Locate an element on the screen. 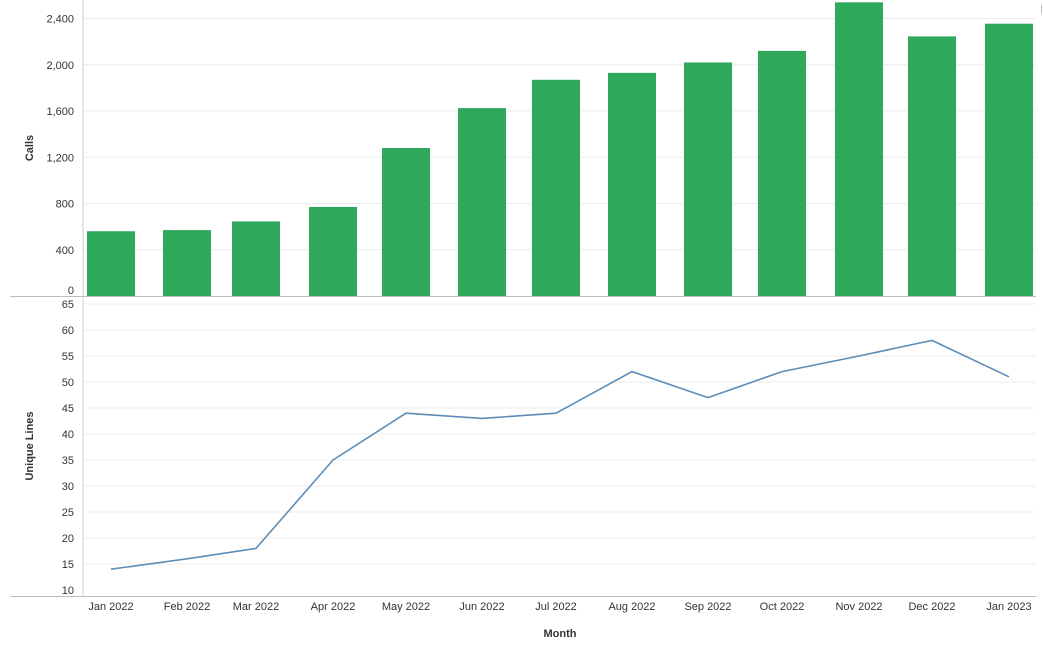  bar-may-2022 is located at coordinates (406, 222).